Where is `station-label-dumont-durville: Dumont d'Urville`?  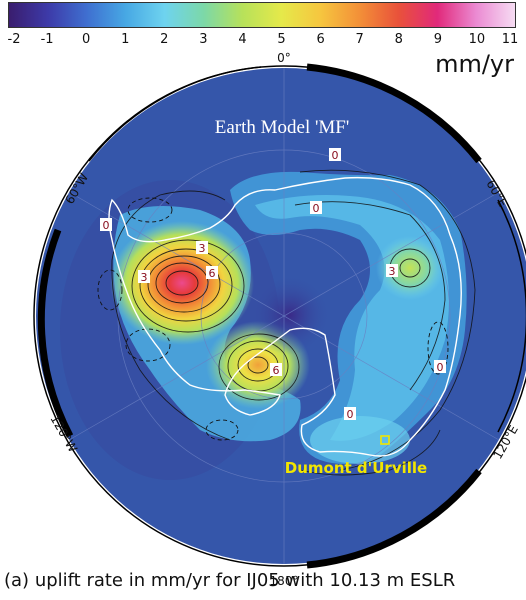 station-label-dumont-durville: Dumont d'Urville is located at coordinates (356, 468).